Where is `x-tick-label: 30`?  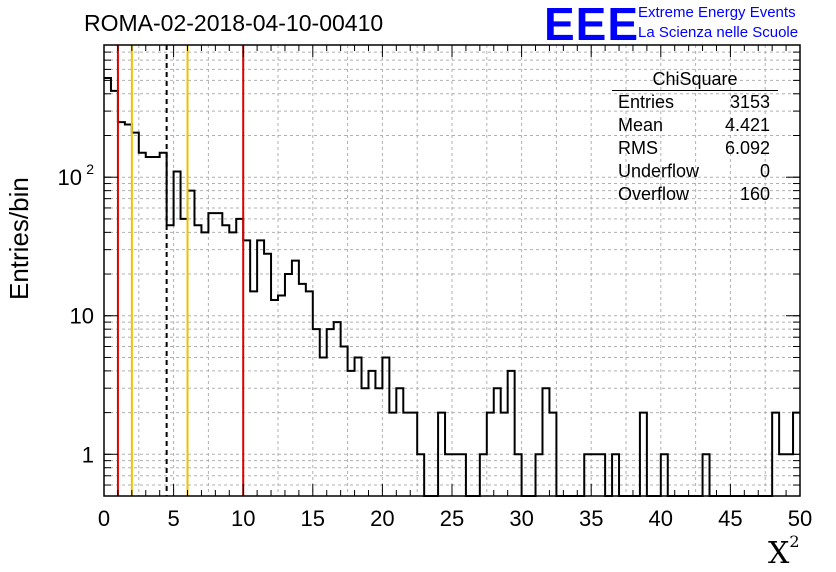
x-tick-label: 30 is located at coordinates (521, 518).